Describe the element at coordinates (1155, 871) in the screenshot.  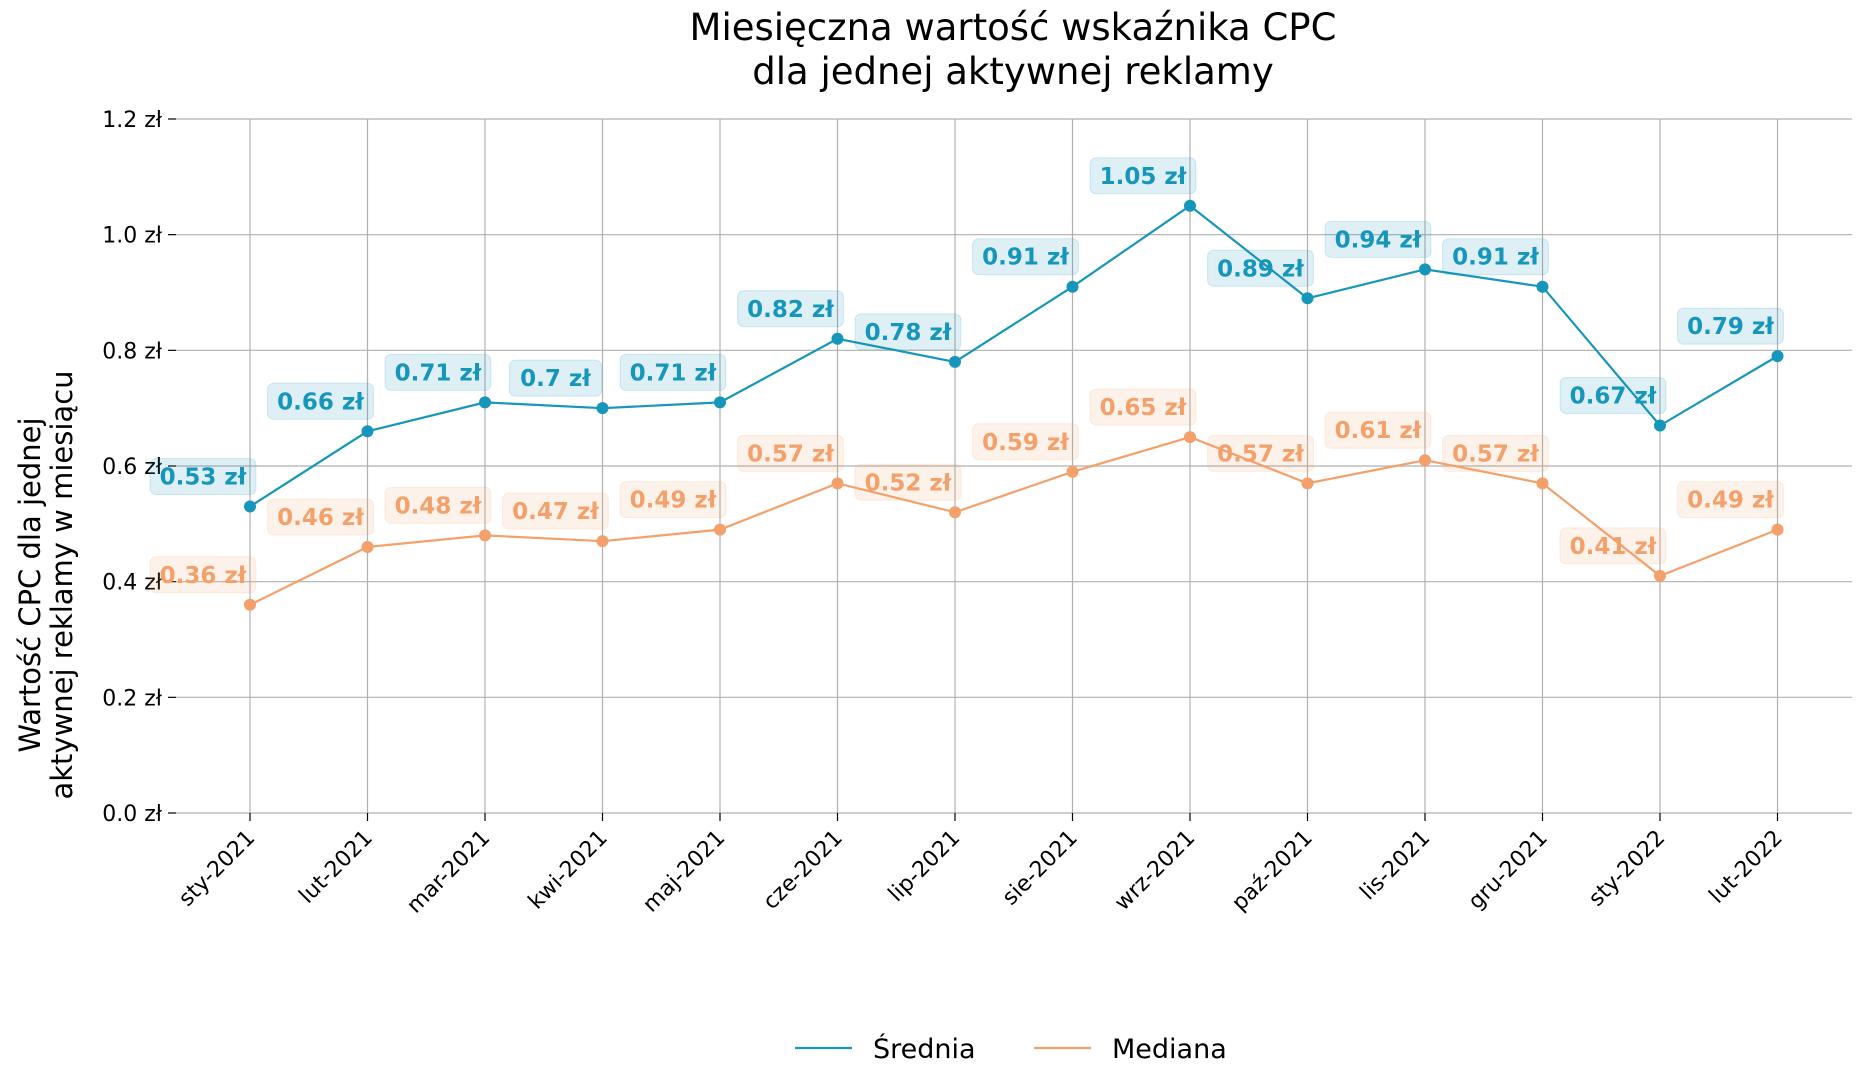
I see `x-tick-label: wrz-2021` at that location.